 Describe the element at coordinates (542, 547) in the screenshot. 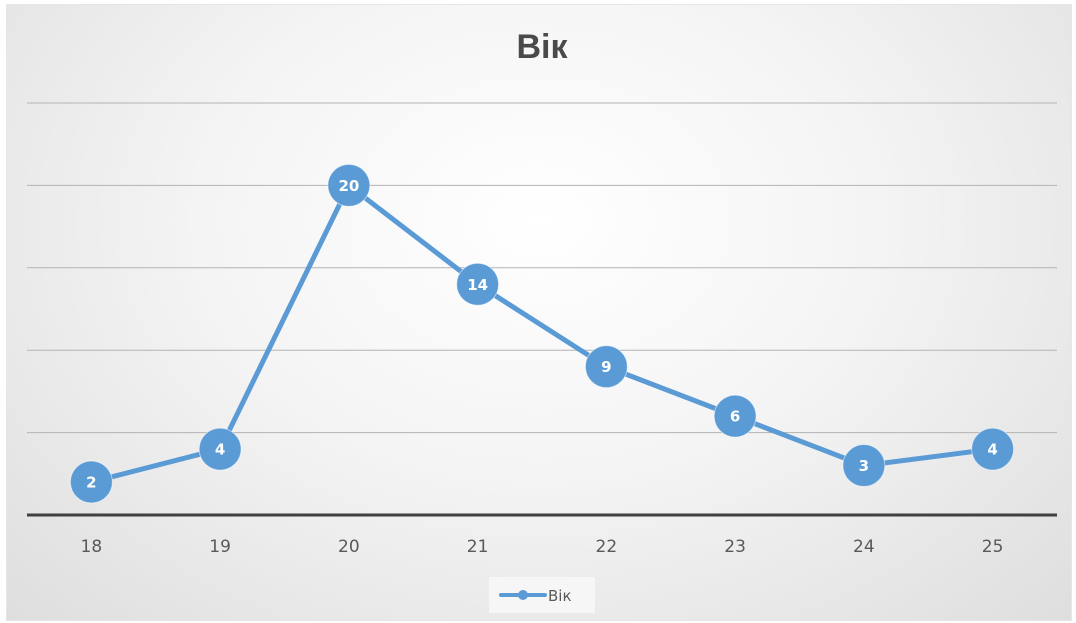

I see `x-tick-labels: 18 19 20 21 22 23 24 25` at that location.